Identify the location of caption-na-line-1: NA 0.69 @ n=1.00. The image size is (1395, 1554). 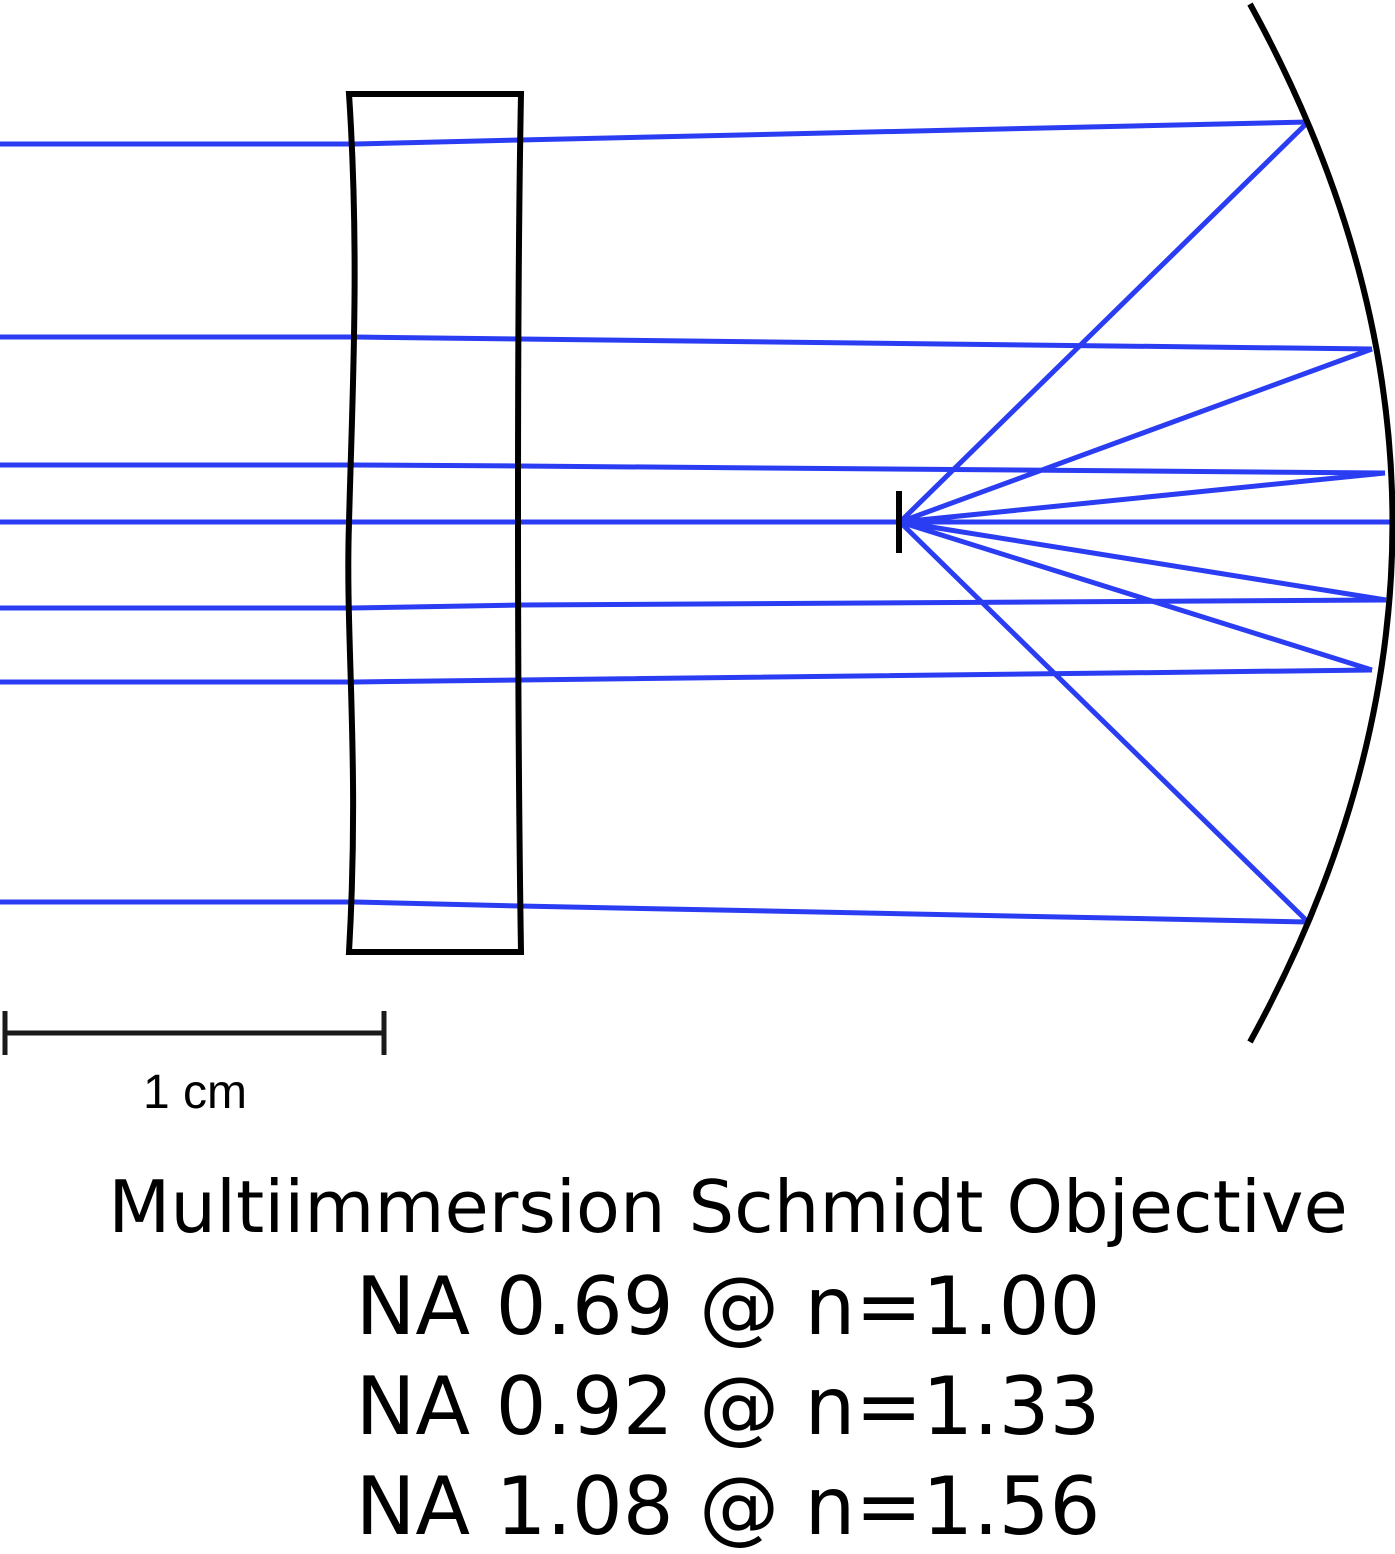
(728, 1306).